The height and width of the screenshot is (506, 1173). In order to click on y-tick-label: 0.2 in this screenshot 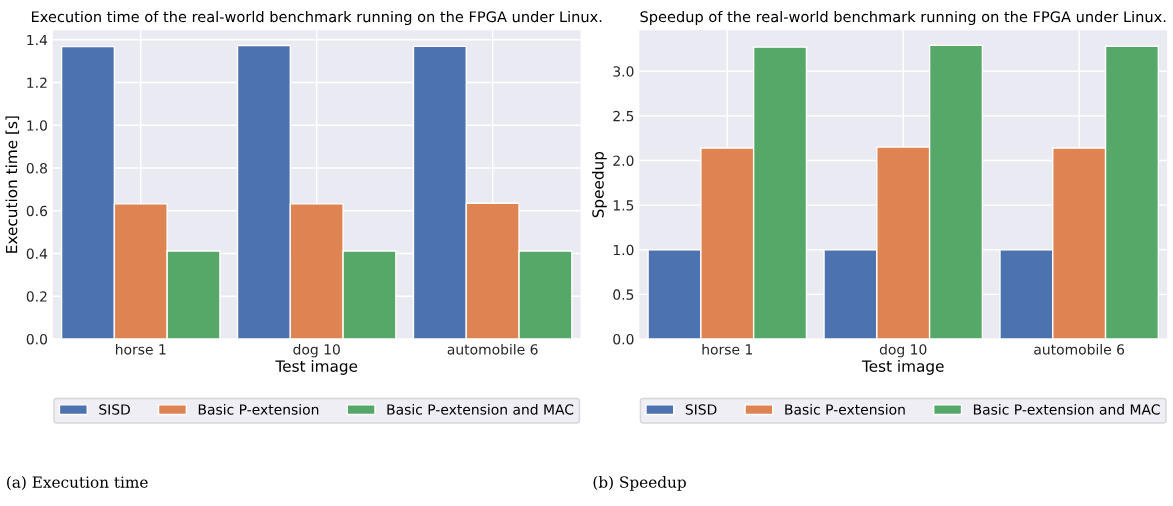, I will do `click(36, 296)`.